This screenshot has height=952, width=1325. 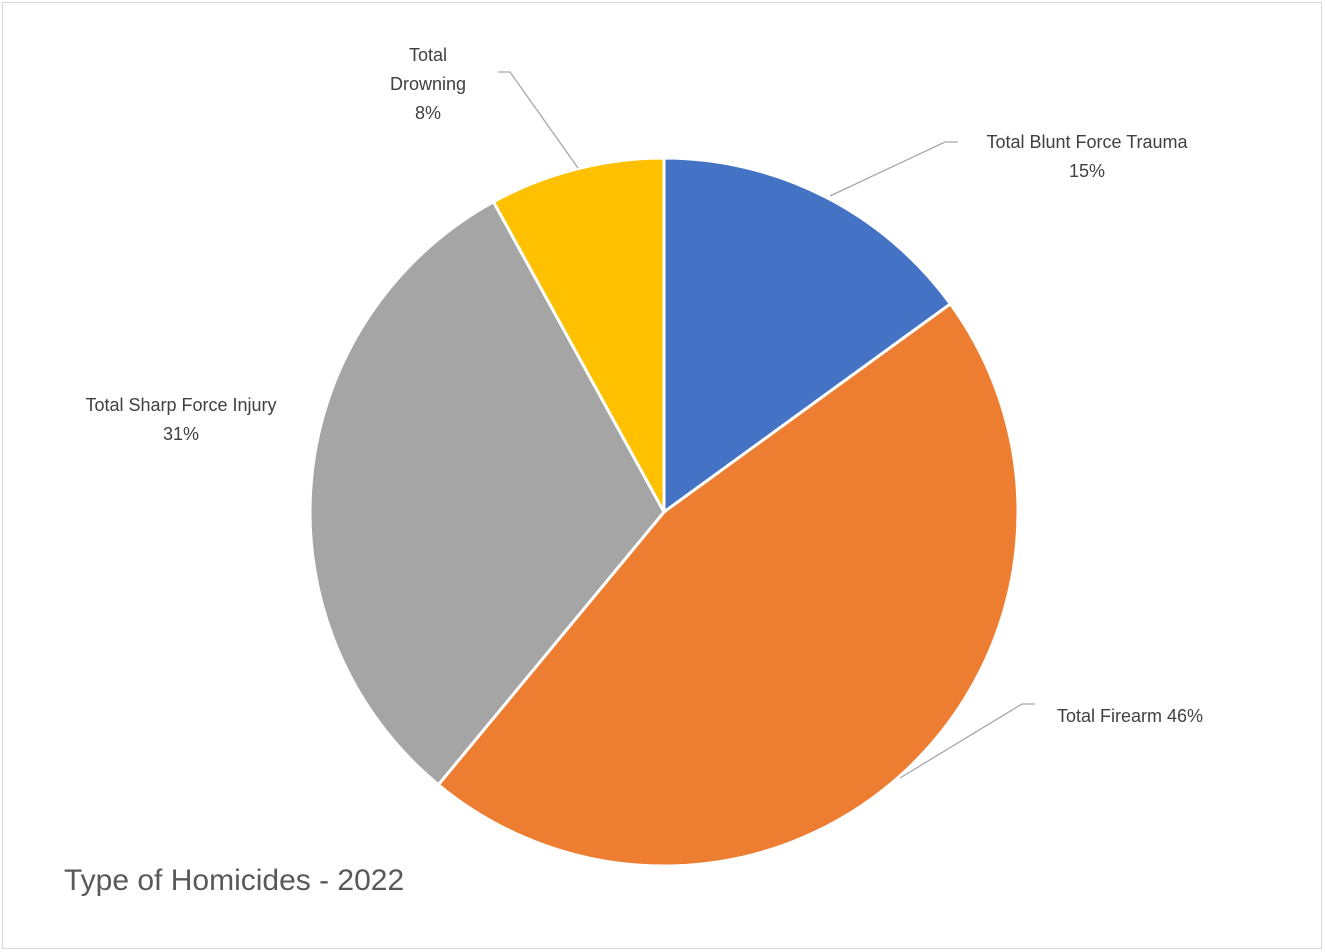 I want to click on data-label: Total Drowning 8%, so click(x=428, y=84).